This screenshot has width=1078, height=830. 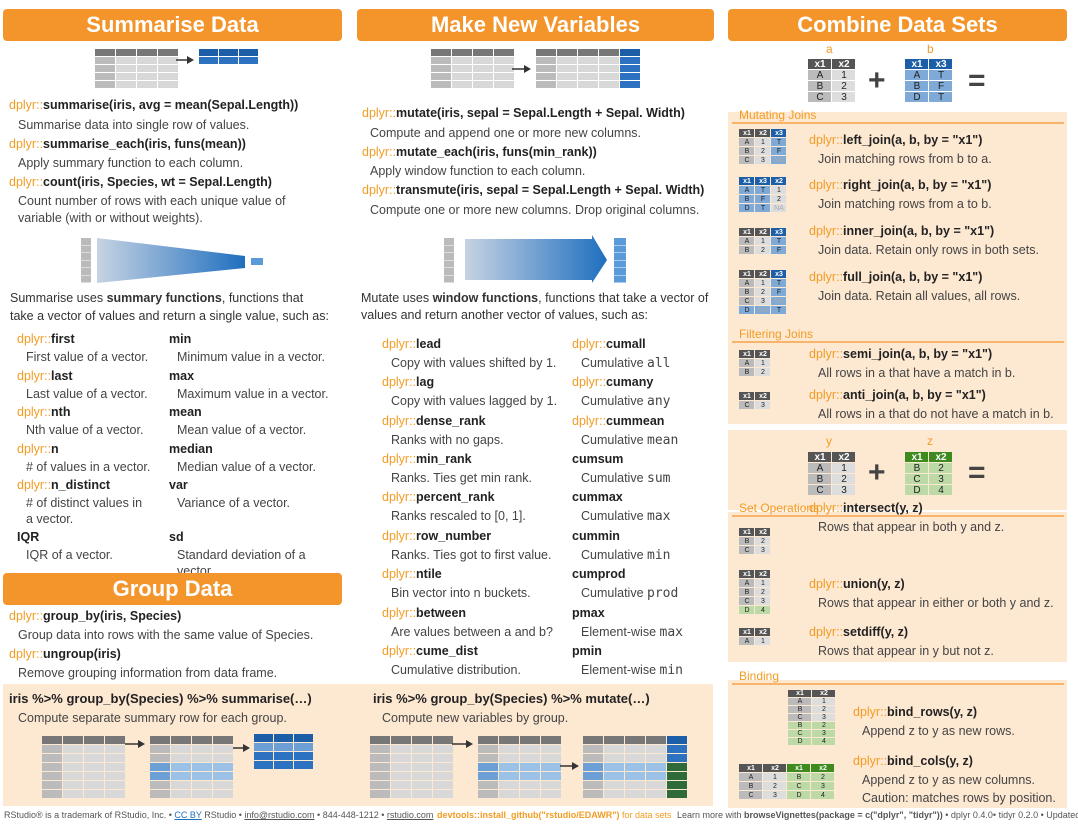 What do you see at coordinates (410, 815) in the screenshot?
I see `site-link: rstudio.com` at bounding box center [410, 815].